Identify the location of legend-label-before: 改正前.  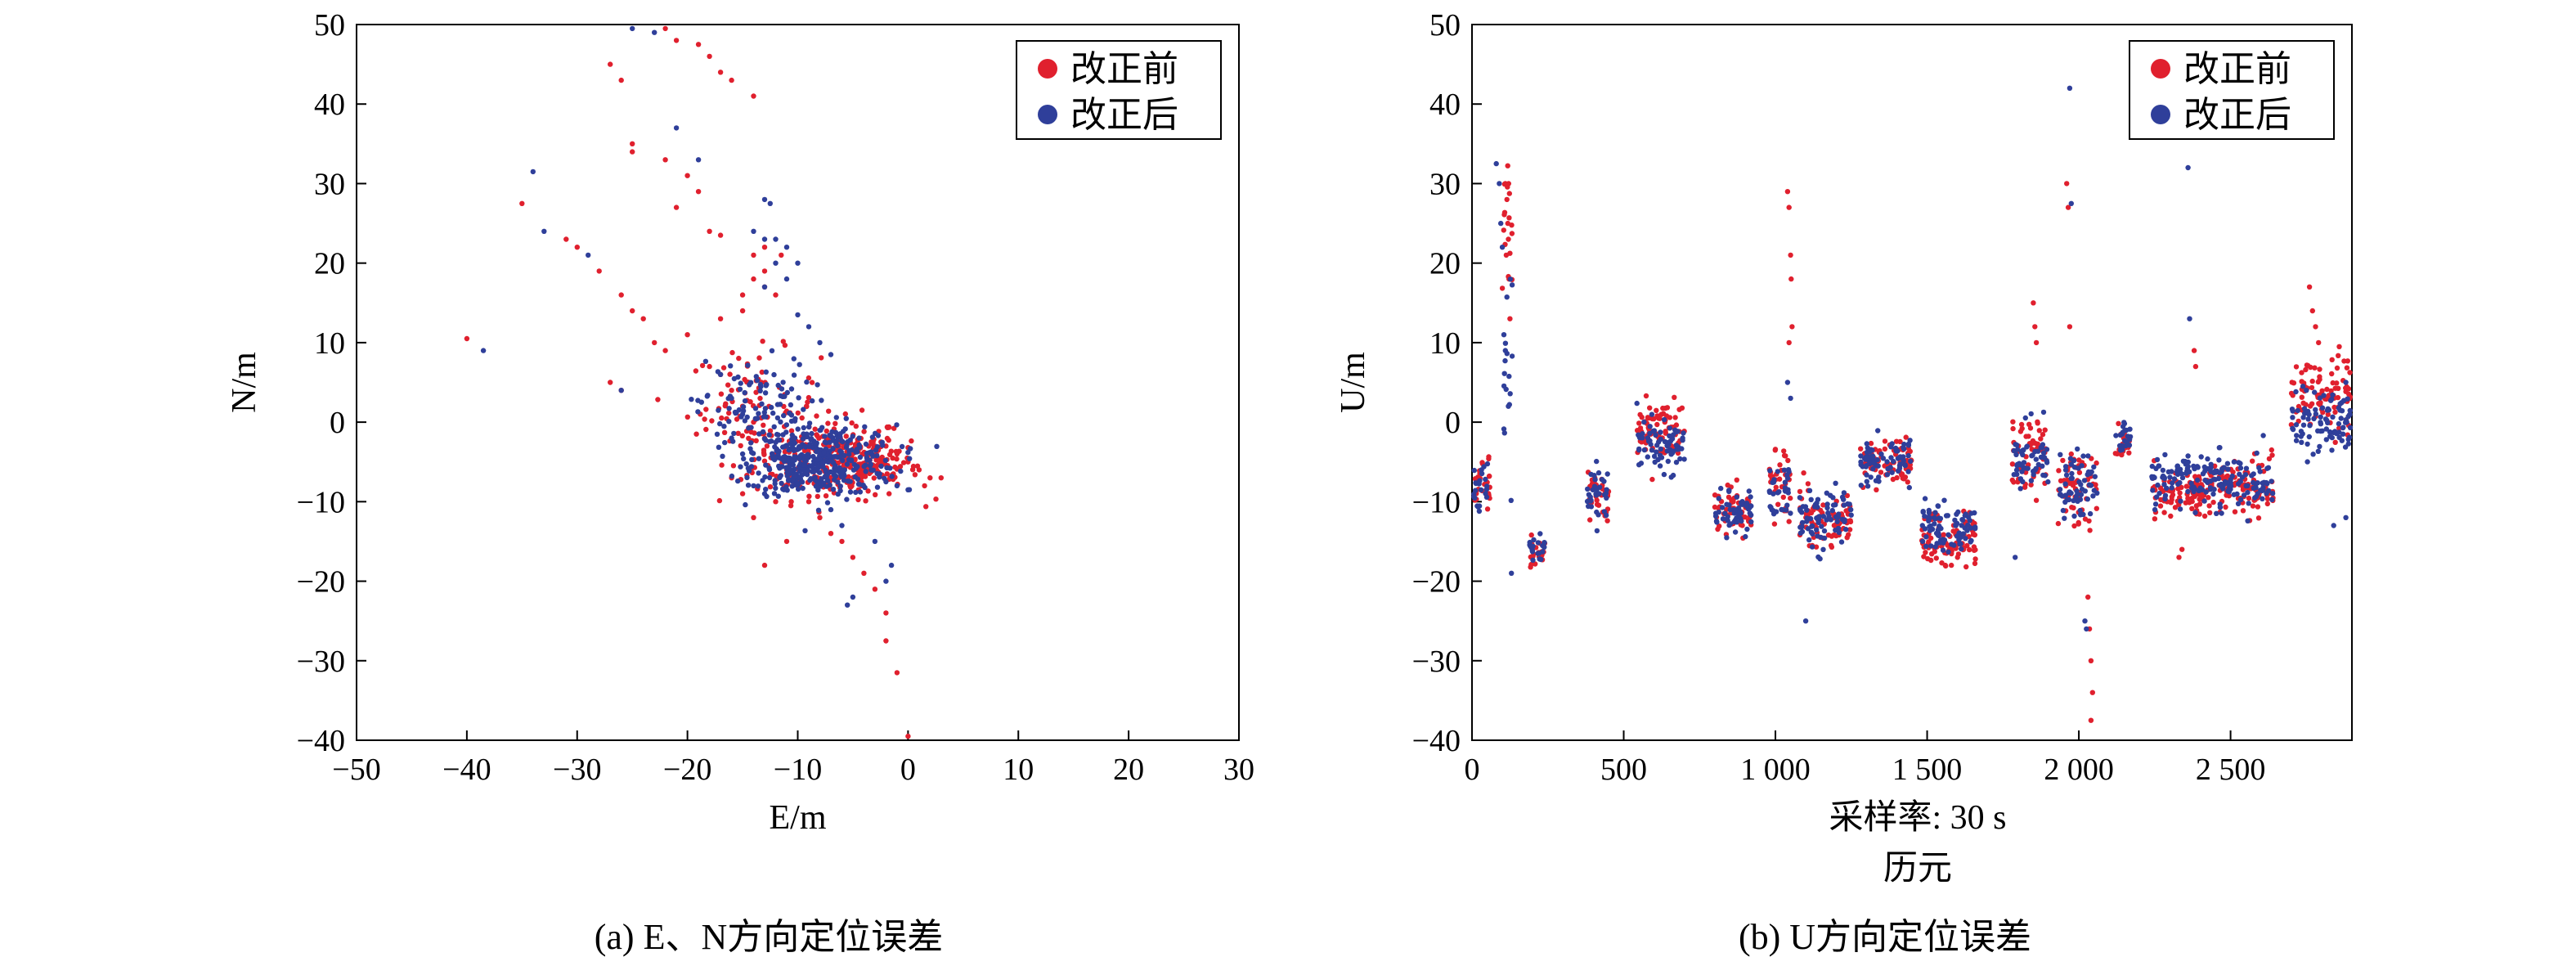
(1124, 69).